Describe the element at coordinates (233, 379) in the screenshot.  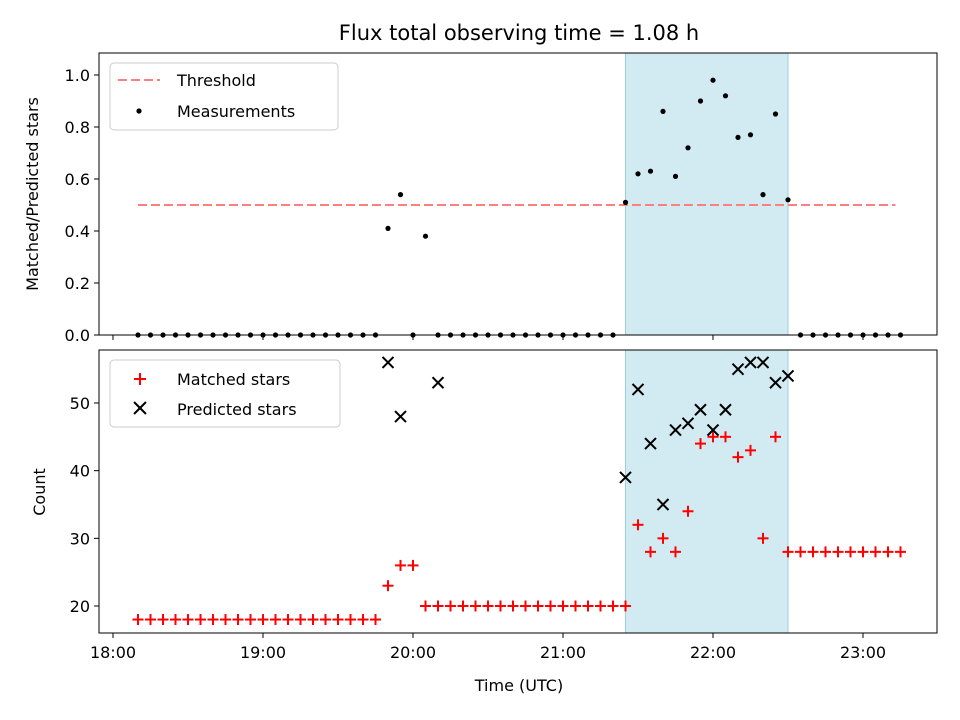
I see `legend-matched-label: Matched stars` at that location.